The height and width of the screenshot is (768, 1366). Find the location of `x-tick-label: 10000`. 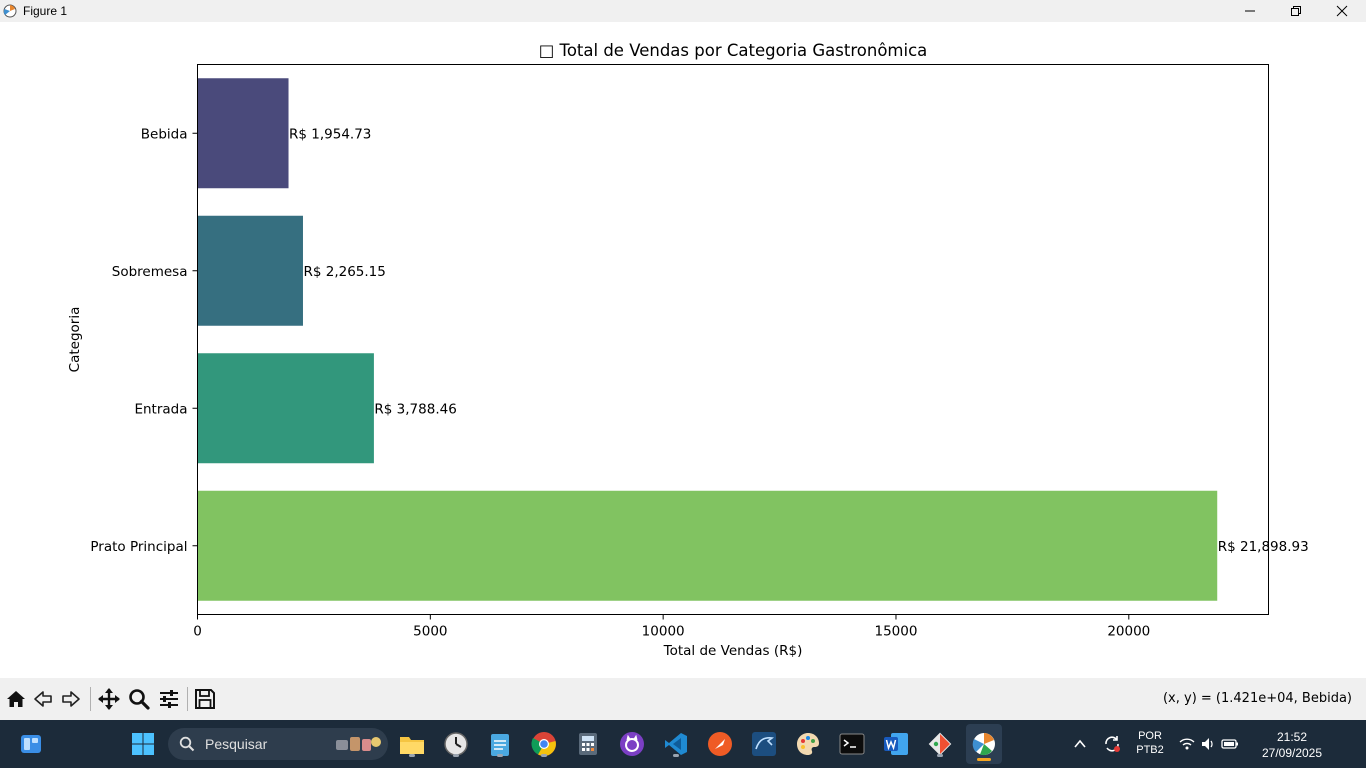

x-tick-label: 10000 is located at coordinates (663, 632).